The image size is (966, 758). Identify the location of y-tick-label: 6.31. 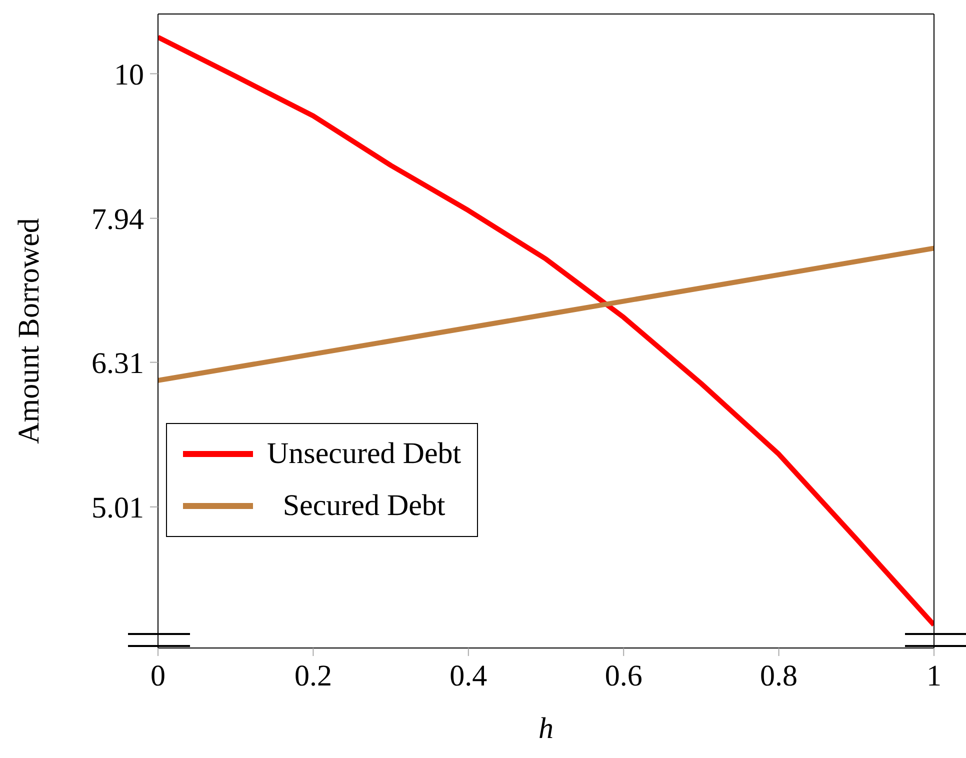
(118, 363).